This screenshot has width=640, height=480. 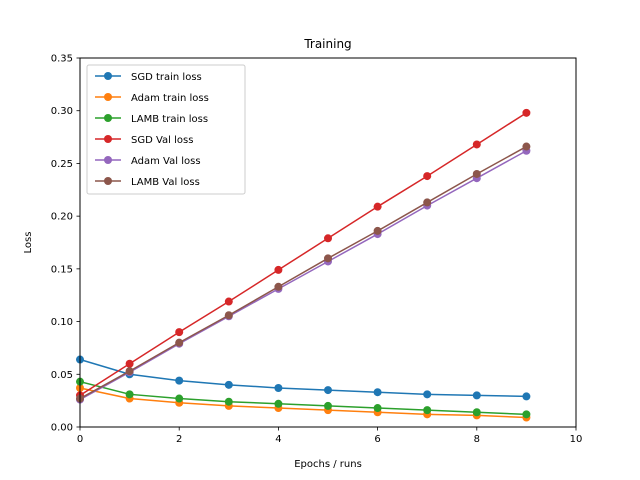 I want to click on y-axis-label: Loss, so click(x=28, y=243).